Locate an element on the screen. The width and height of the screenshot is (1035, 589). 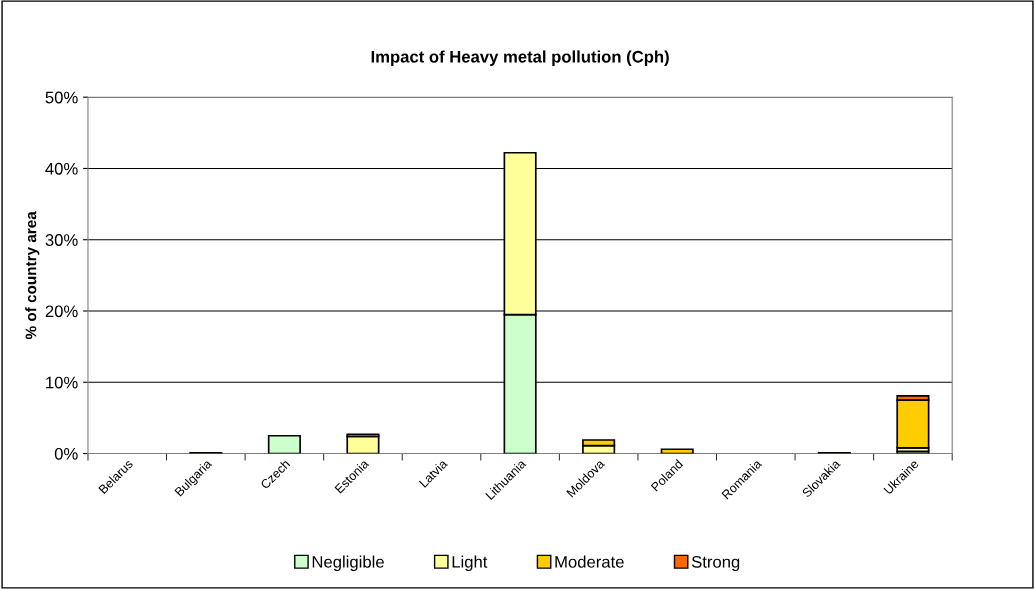
y-tick-label: 40% is located at coordinates (61, 168).